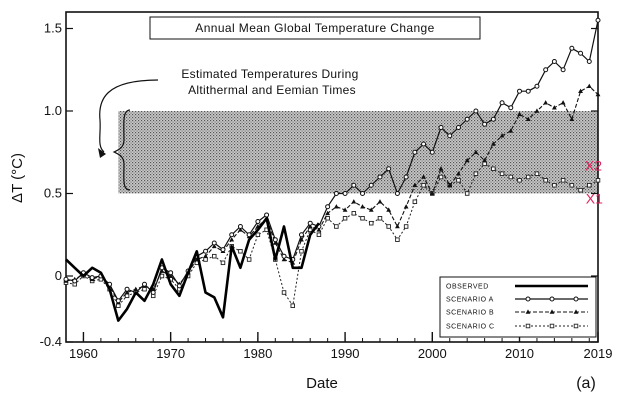  Describe the element at coordinates (586, 383) in the screenshot. I see `panel-label: (a)` at that location.